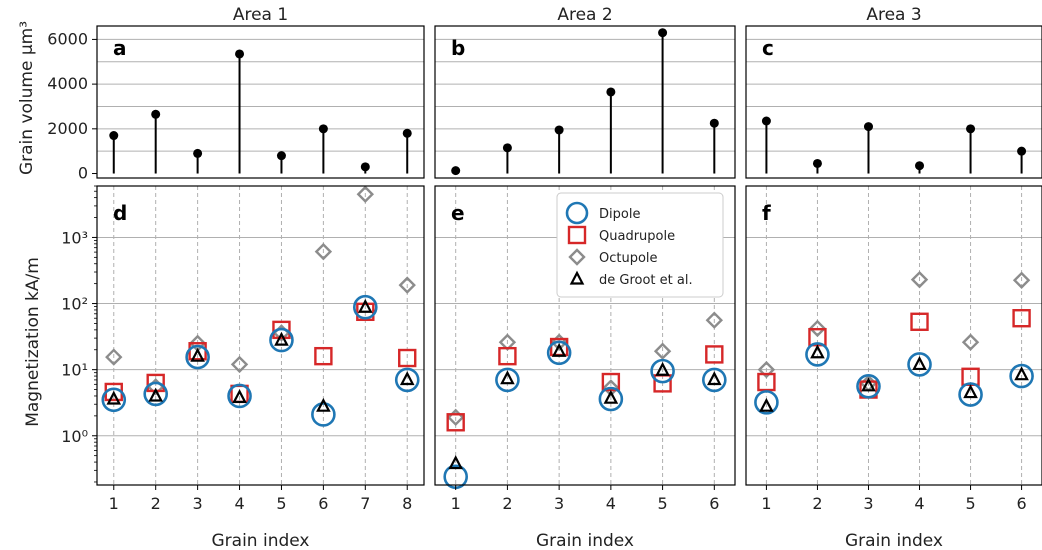 This screenshot has height=550, width=1042. I want to click on y-tick-label: 10², so click(74, 304).